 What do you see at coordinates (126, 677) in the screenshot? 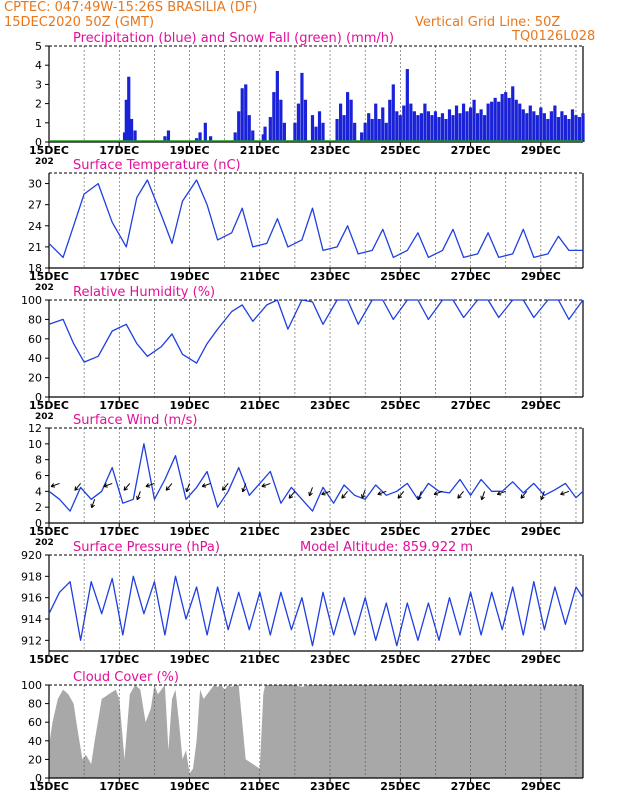
I see `panel-title: Cloud Cover (%)` at bounding box center [126, 677].